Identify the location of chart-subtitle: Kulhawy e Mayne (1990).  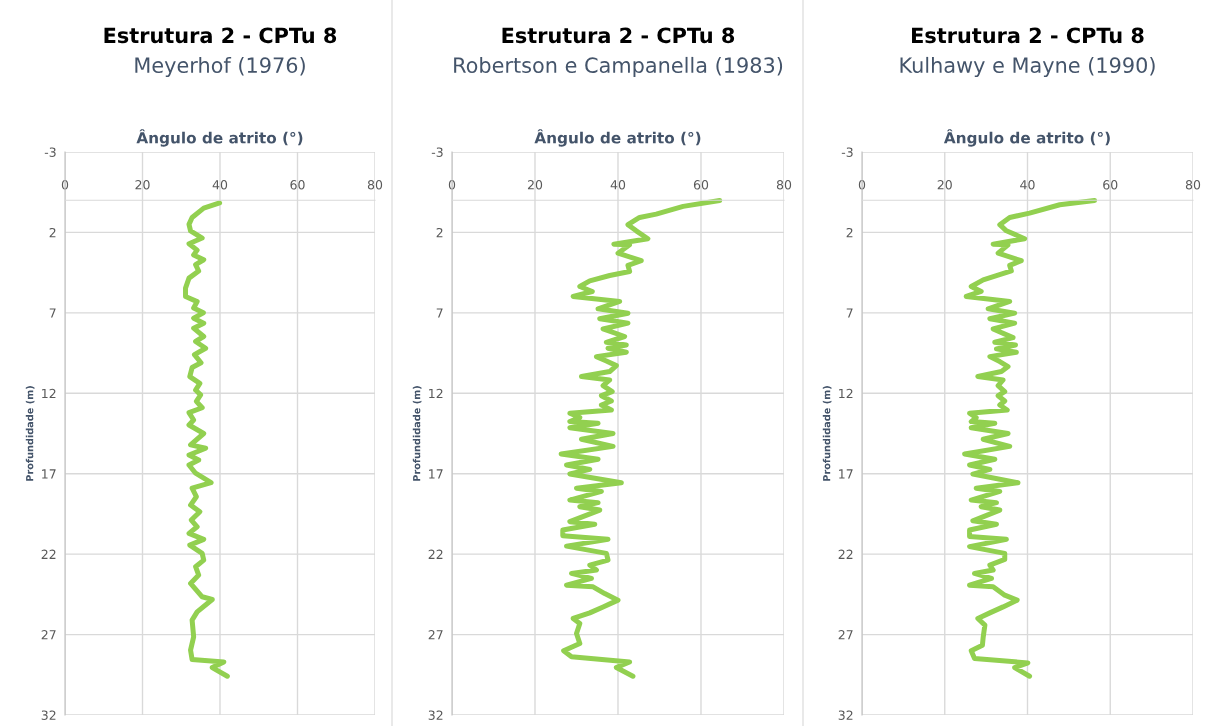
(1027, 67).